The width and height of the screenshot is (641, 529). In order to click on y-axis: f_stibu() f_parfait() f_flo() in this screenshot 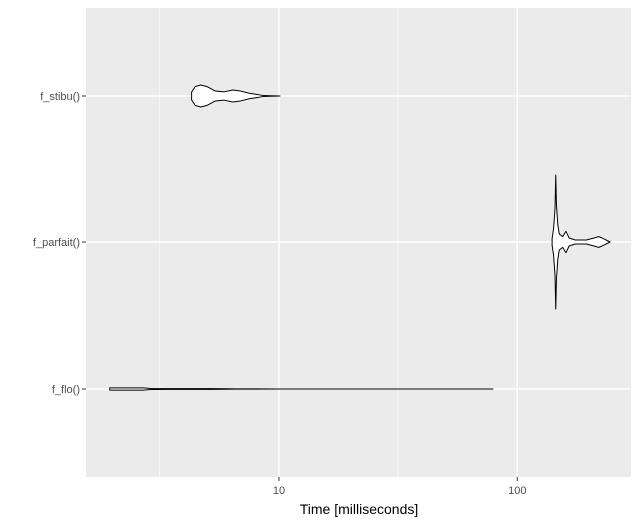, I will do `click(59, 243)`.